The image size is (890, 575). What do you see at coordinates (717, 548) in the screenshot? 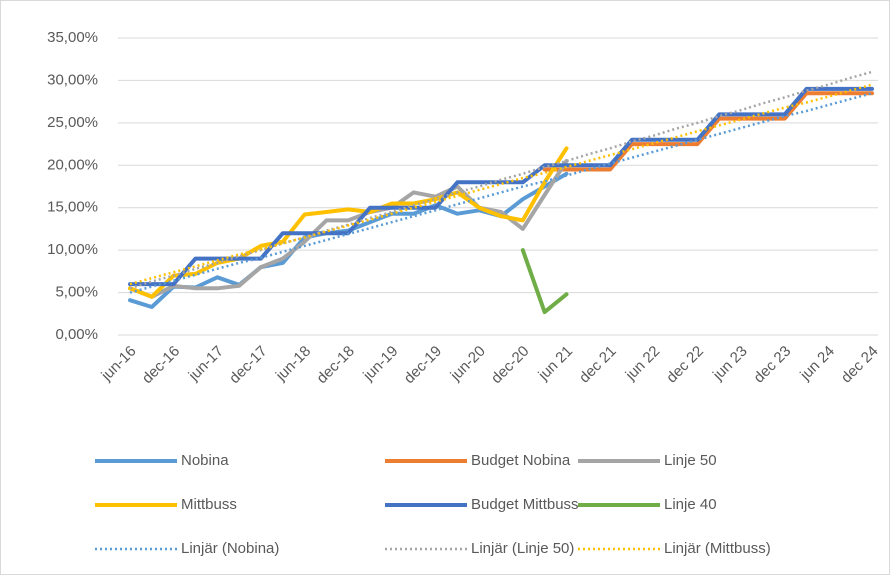
I see `legend-label: Linjär (Mittbuss)` at bounding box center [717, 548].